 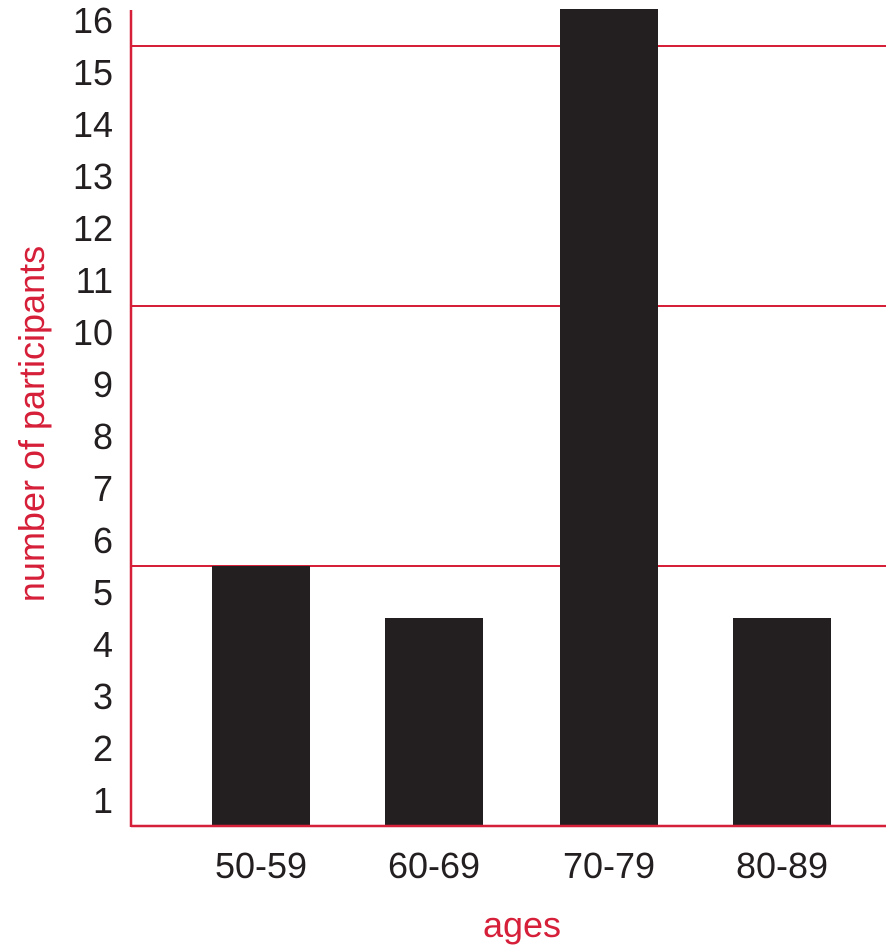 What do you see at coordinates (93, 72) in the screenshot?
I see `y-tick-label-15: 15` at bounding box center [93, 72].